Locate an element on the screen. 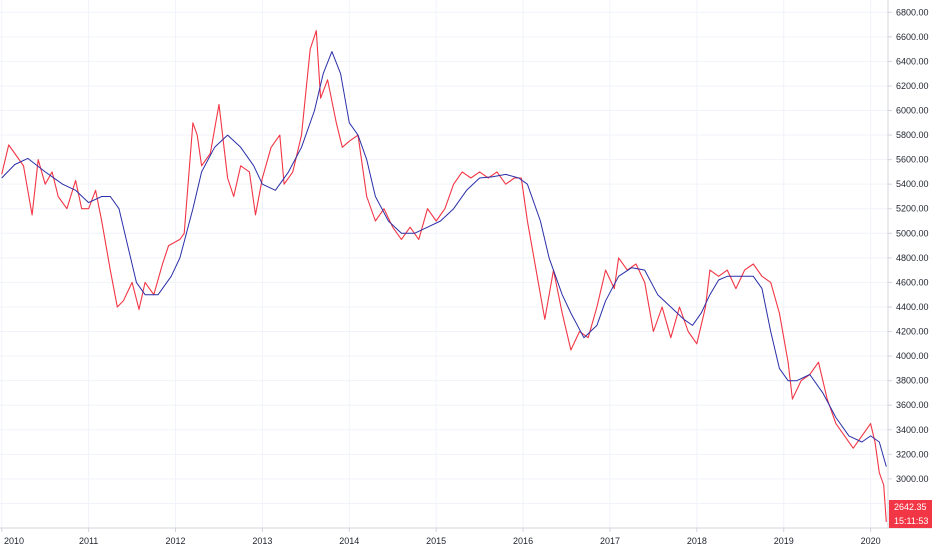 This screenshot has width=932, height=555. countdown-tag: 15:11:53 is located at coordinates (910, 521).